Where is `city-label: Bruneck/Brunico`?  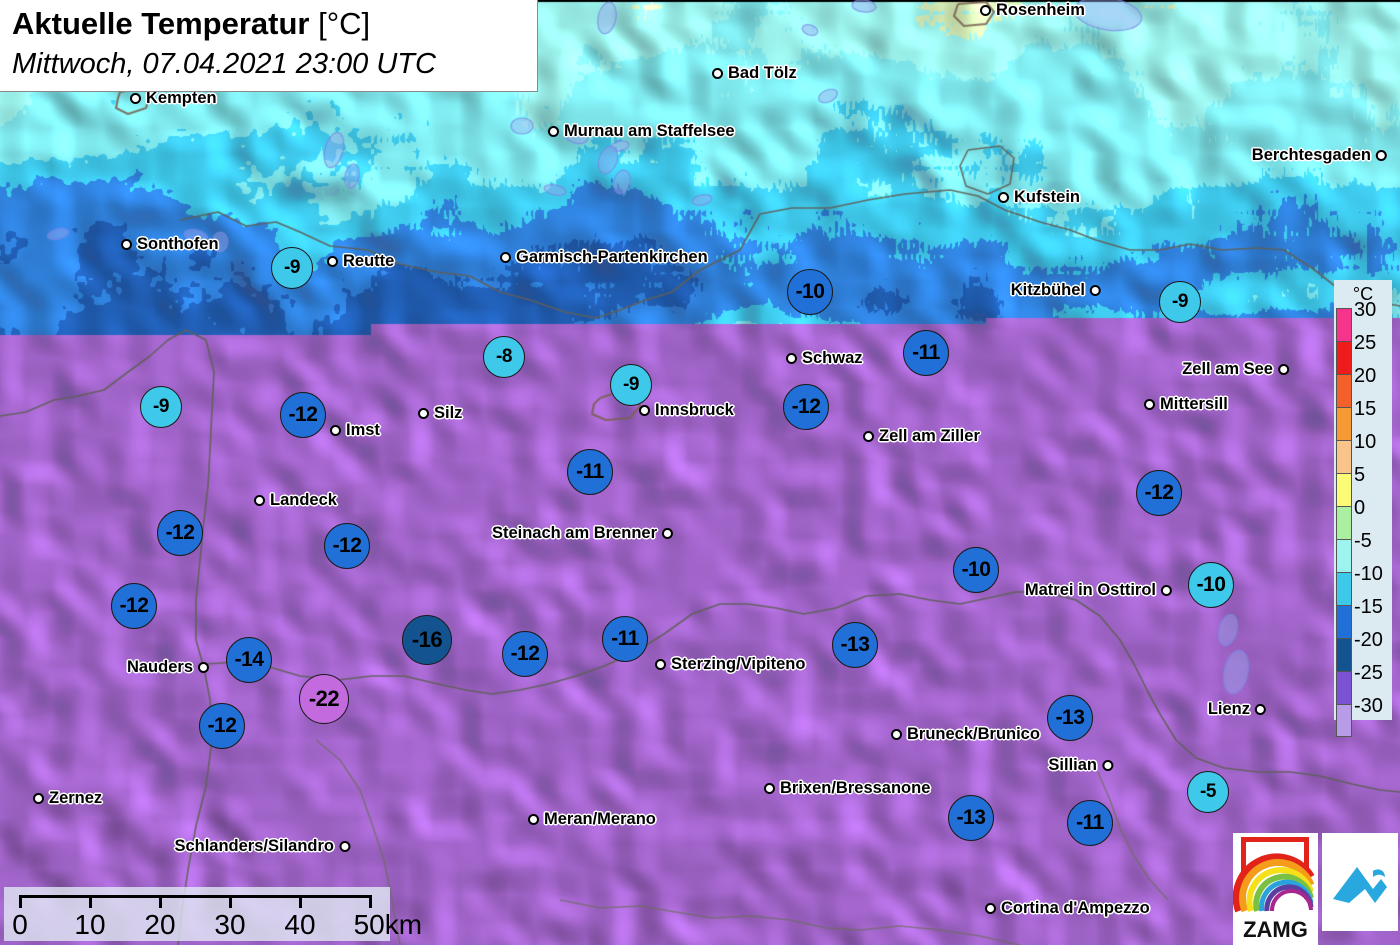 city-label: Bruneck/Brunico is located at coordinates (965, 734).